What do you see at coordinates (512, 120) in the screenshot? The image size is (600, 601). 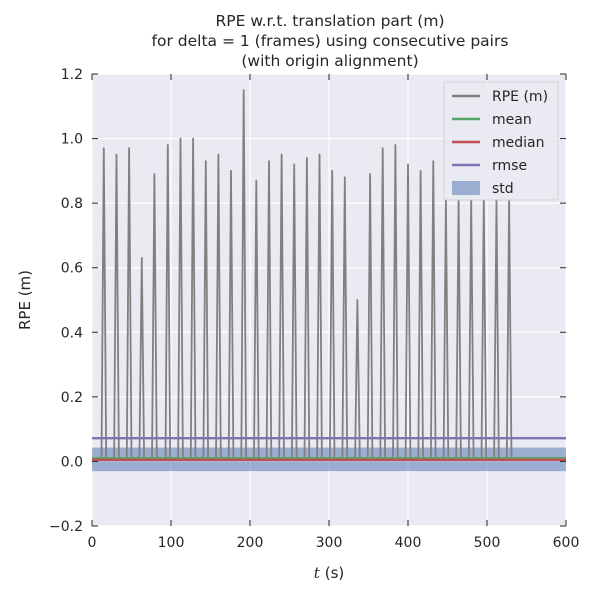 I see `legend-label-2: mean` at bounding box center [512, 120].